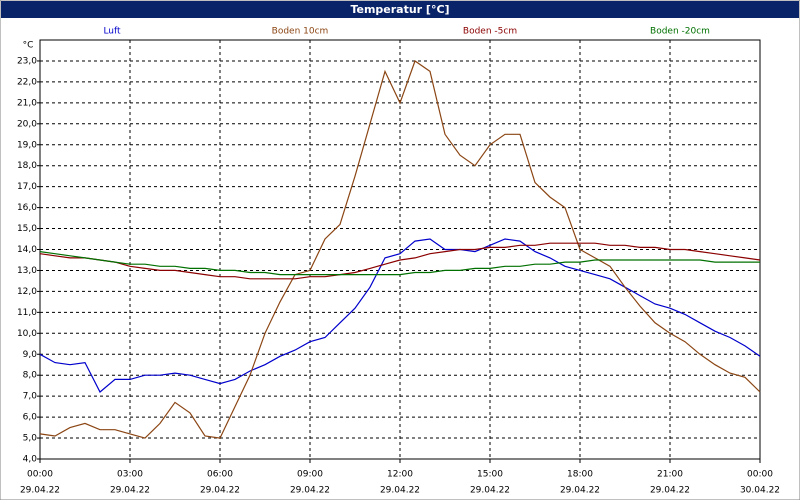 This screenshot has width=800, height=500. Describe the element at coordinates (28, 46) in the screenshot. I see `y-unit: °C` at that location.